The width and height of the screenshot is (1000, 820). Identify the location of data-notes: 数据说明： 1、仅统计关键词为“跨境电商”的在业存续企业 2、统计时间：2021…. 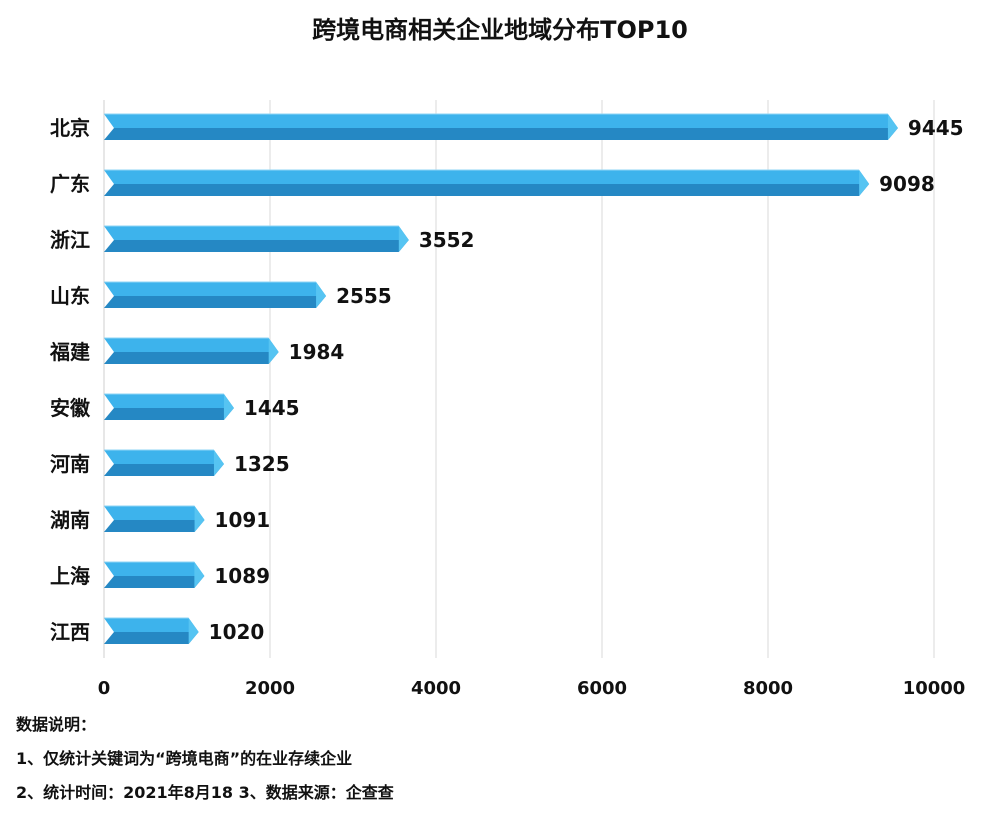
(205, 759).